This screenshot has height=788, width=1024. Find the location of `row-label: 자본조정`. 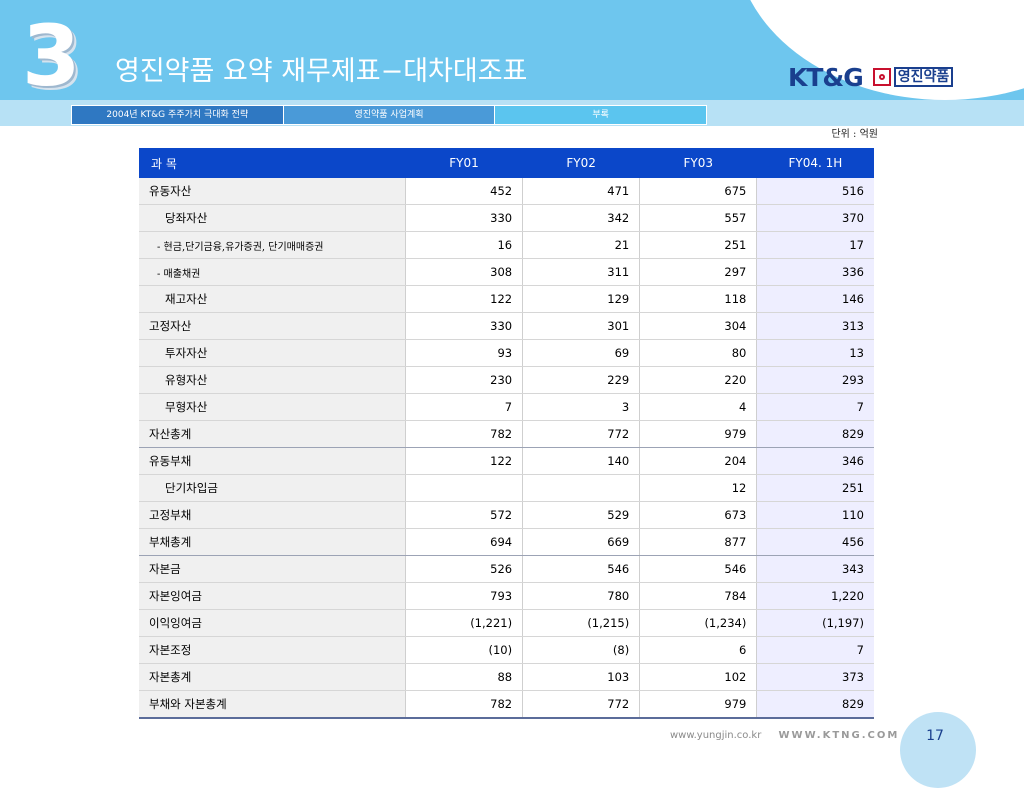

row-label: 자본조정 is located at coordinates (272, 650).